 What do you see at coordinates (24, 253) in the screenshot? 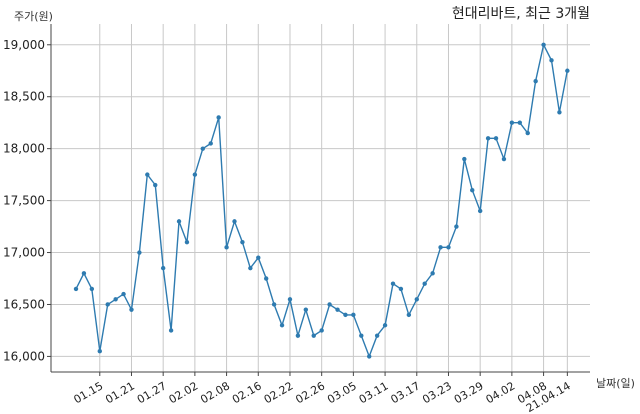
I see `y-tick-label: 17,000` at bounding box center [24, 253].